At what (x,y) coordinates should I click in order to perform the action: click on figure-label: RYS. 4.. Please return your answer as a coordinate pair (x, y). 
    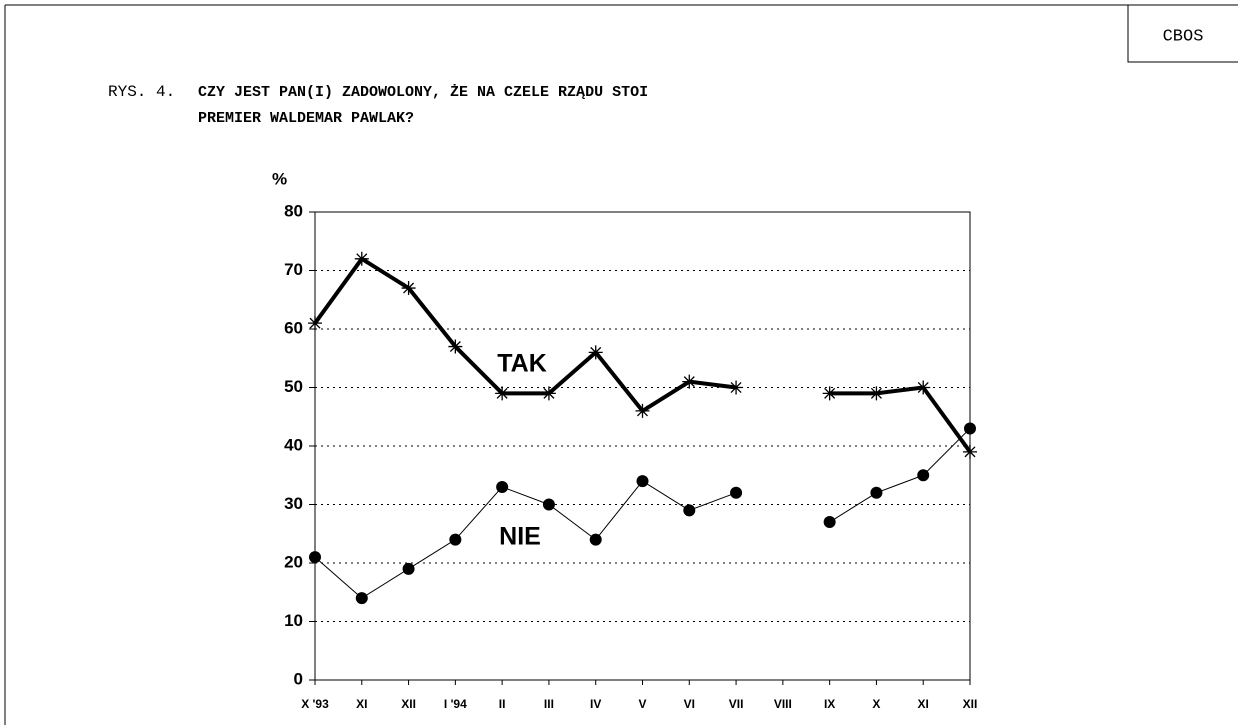
    Looking at the image, I should click on (141, 92).